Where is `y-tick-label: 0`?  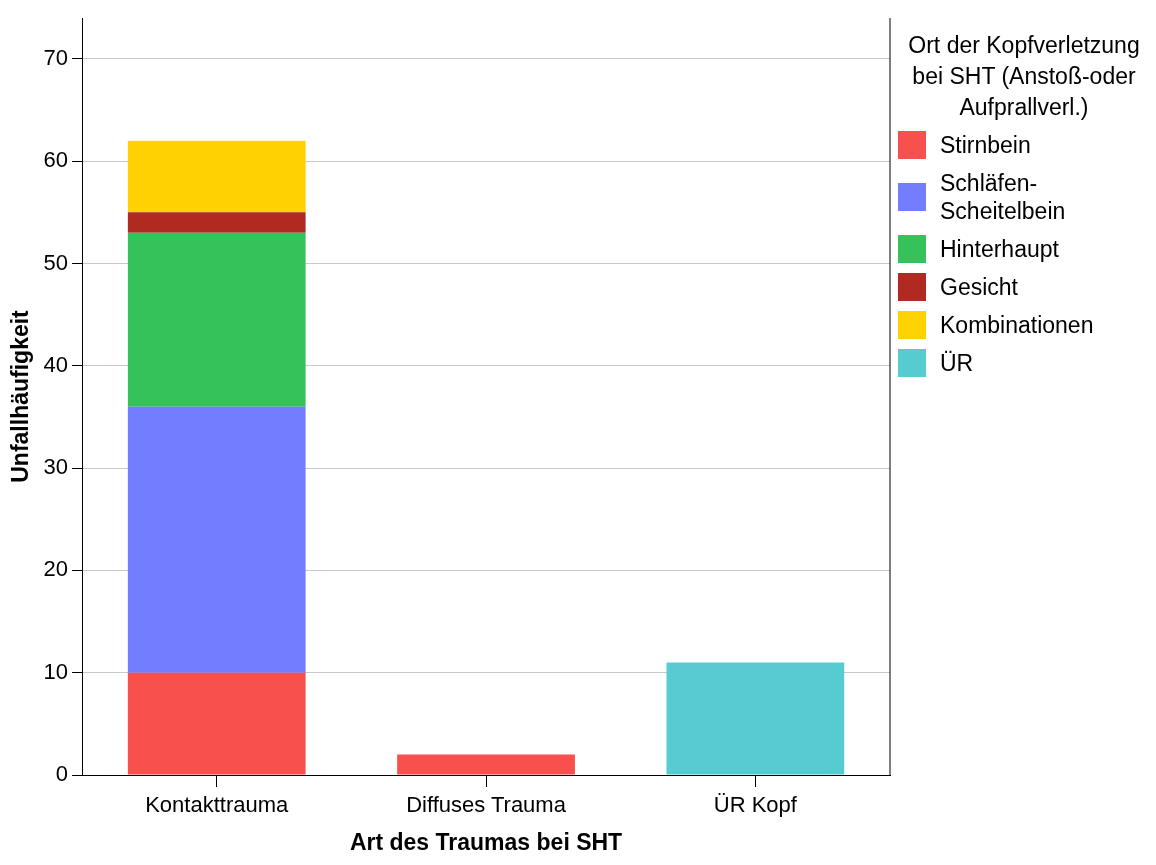 y-tick-label: 0 is located at coordinates (62, 774).